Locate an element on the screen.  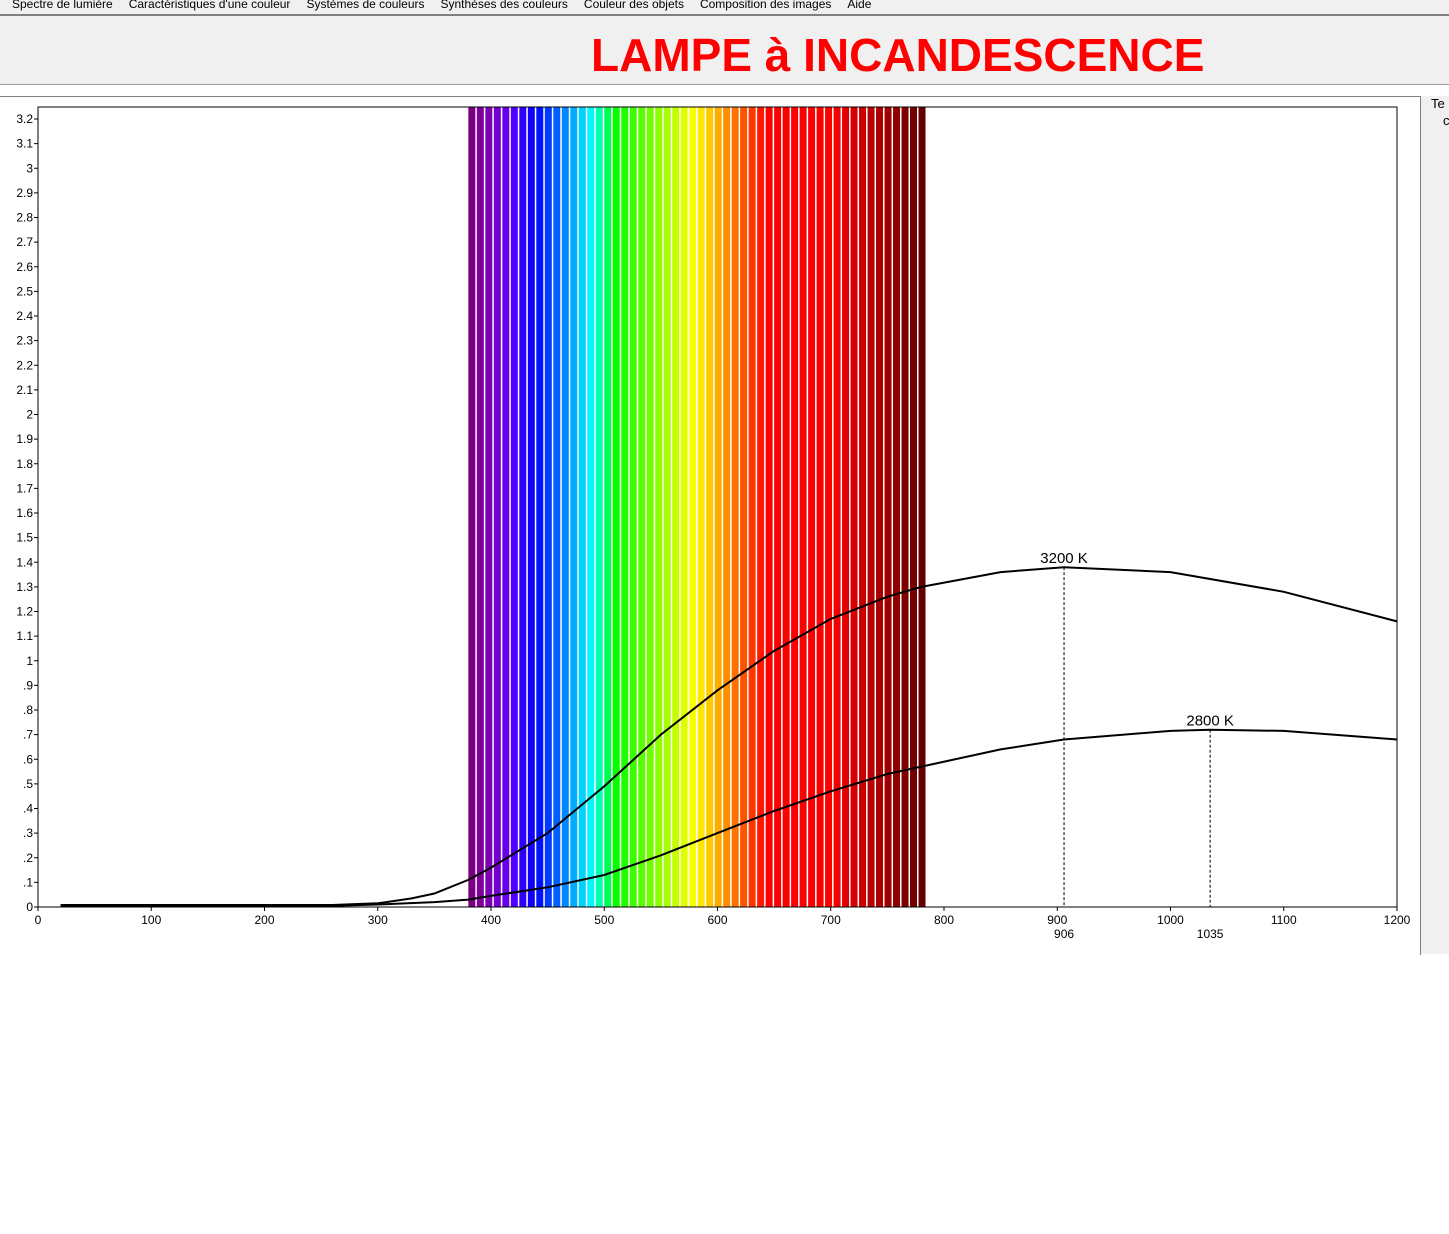
y-tick-label: .4 is located at coordinates (28, 809).